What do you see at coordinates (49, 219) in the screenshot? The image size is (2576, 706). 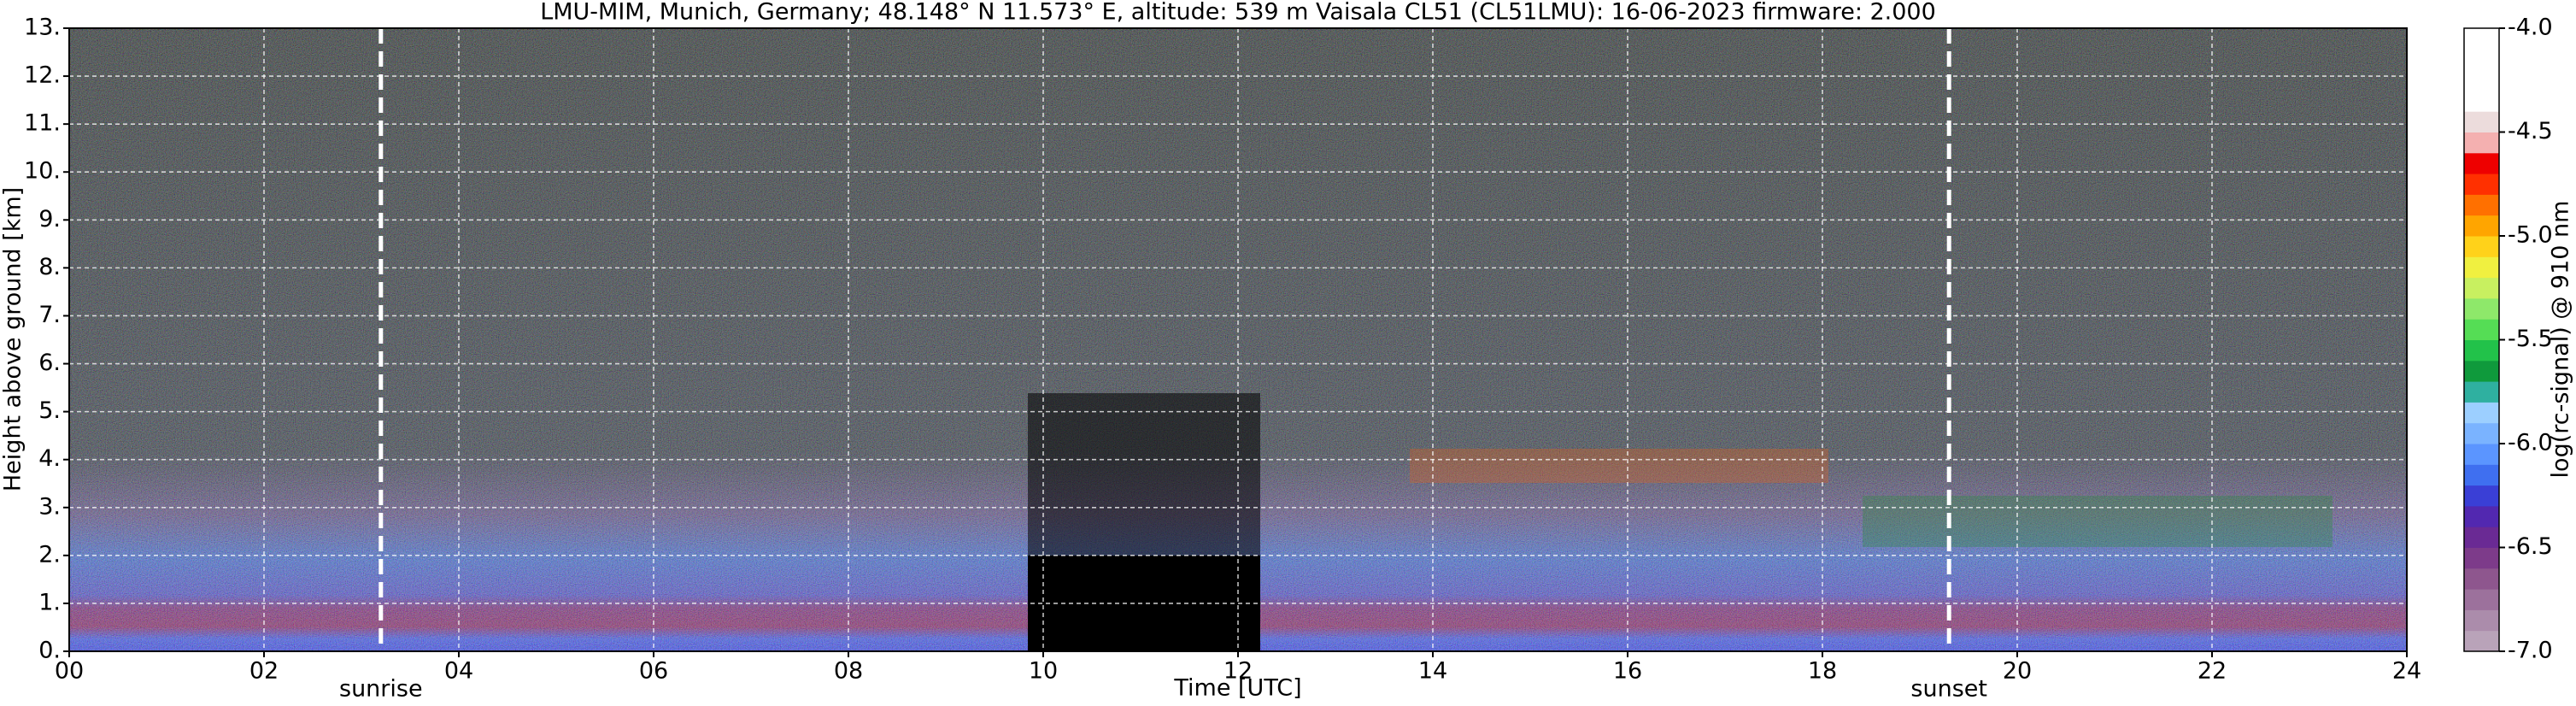 I see `y-tick-label: 9.` at bounding box center [49, 219].